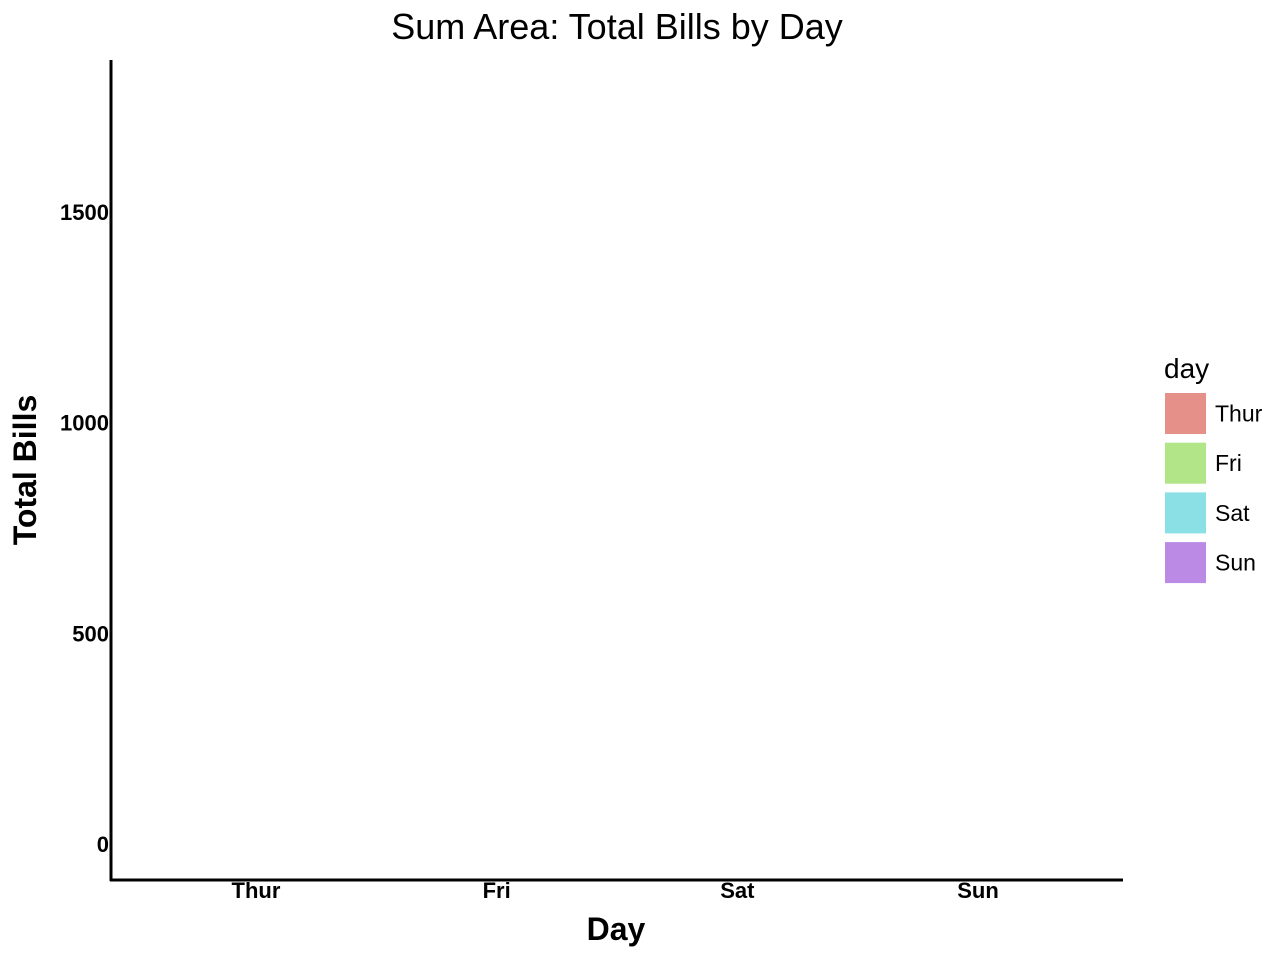 The width and height of the screenshot is (1280, 965). Describe the element at coordinates (84, 423) in the screenshot. I see `y-tick-label: 1000` at that location.